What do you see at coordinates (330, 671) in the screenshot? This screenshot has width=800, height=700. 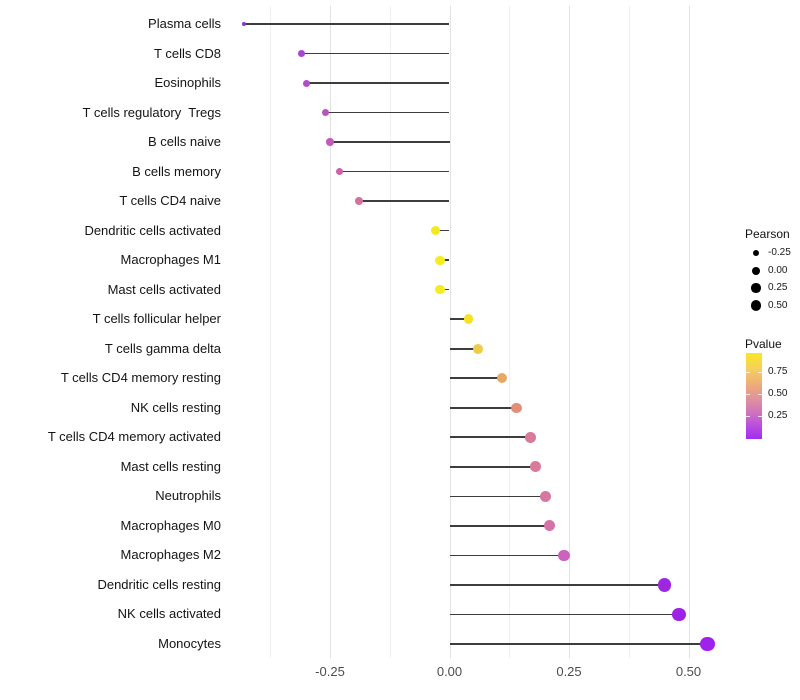 I see `x-tick-label: -0.25` at bounding box center [330, 671].